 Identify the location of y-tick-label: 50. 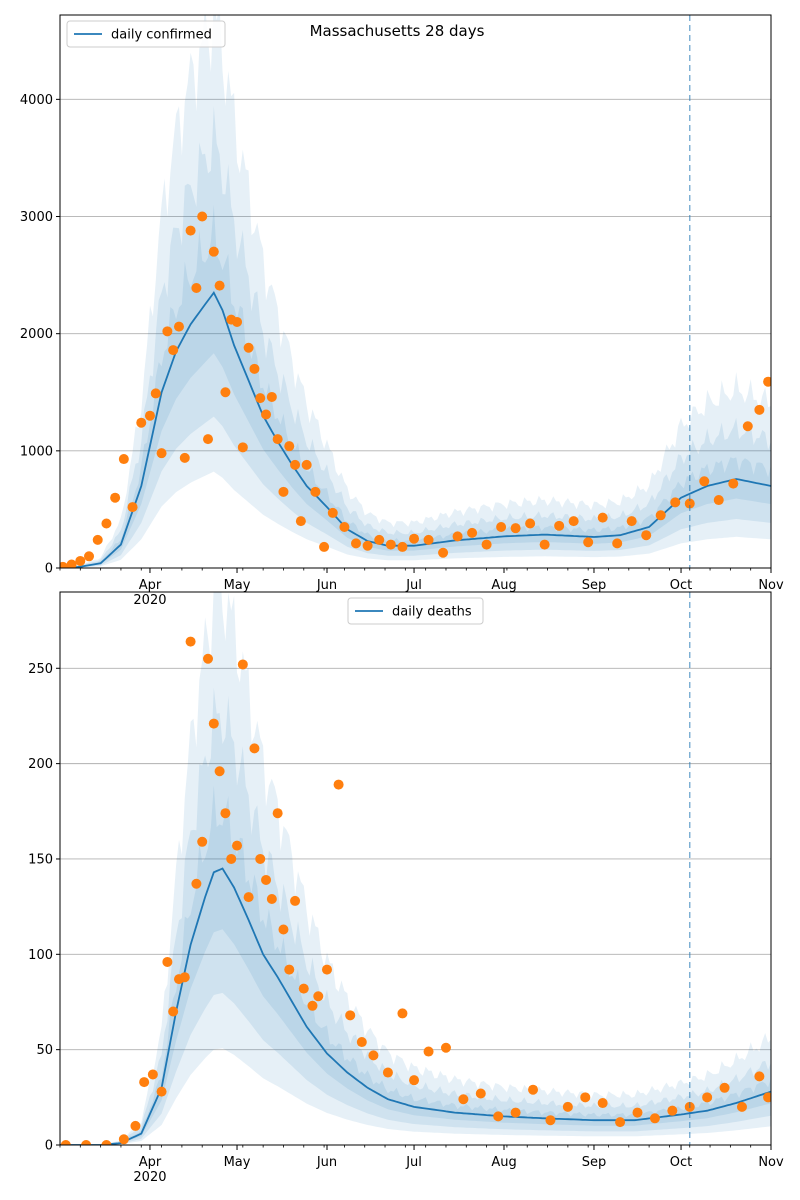
(44, 1050).